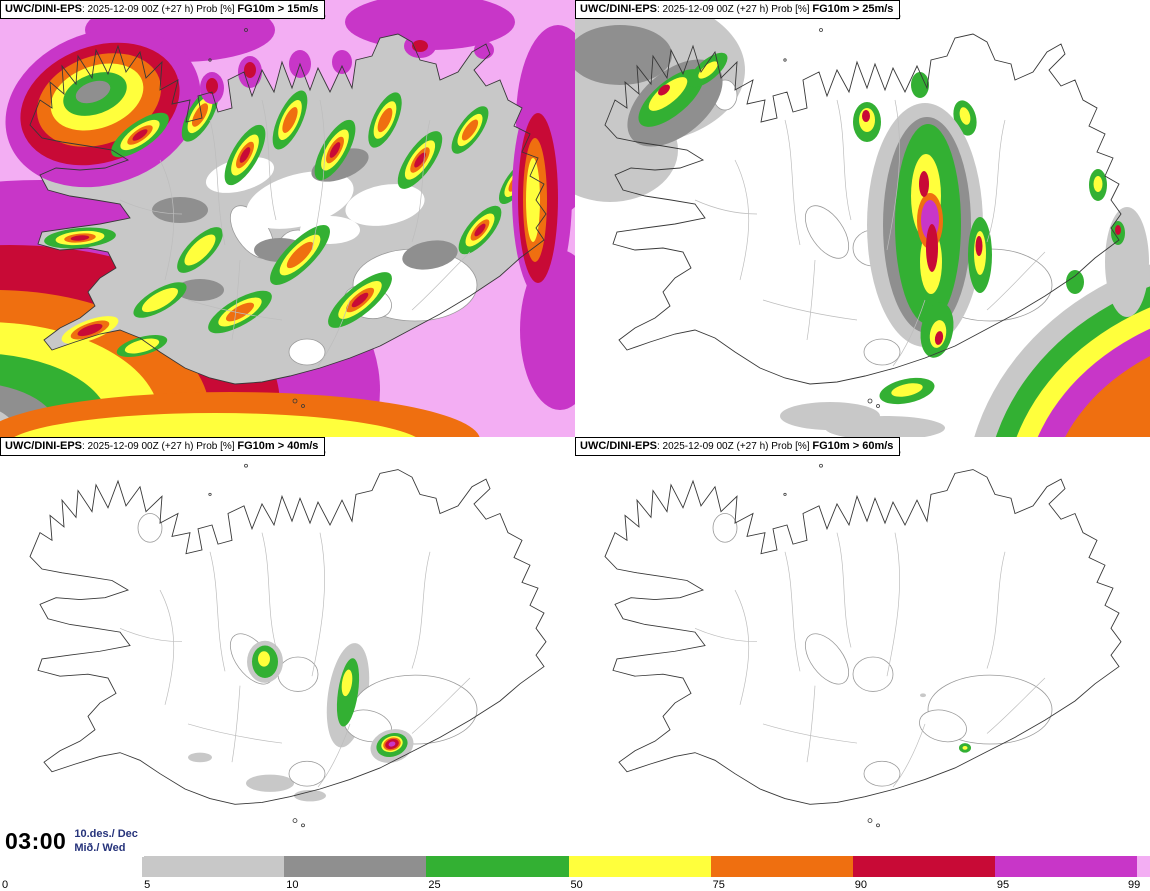  Describe the element at coordinates (100, 848) in the screenshot. I see `valid-weekday: Mið./ Wed` at that location.